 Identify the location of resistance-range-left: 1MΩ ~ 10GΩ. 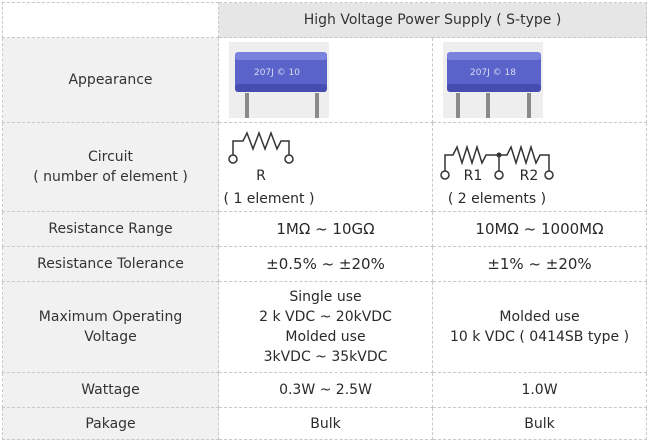
(325, 229).